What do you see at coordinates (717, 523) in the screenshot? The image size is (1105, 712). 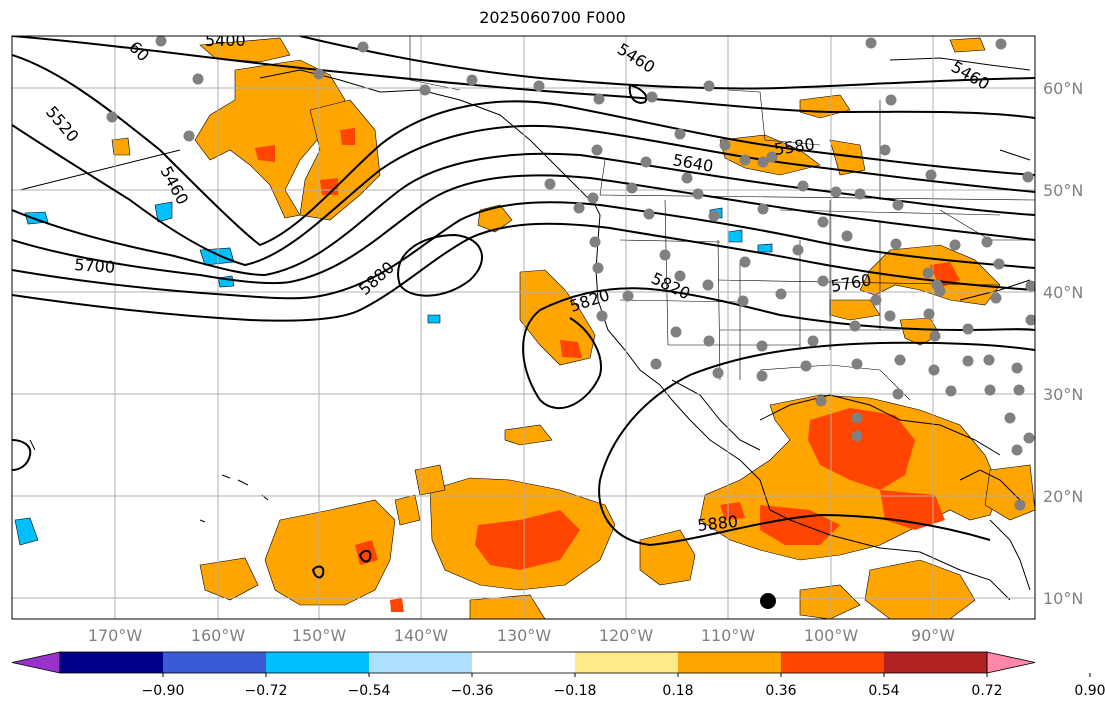 I see `contour-label: 5880` at bounding box center [717, 523].